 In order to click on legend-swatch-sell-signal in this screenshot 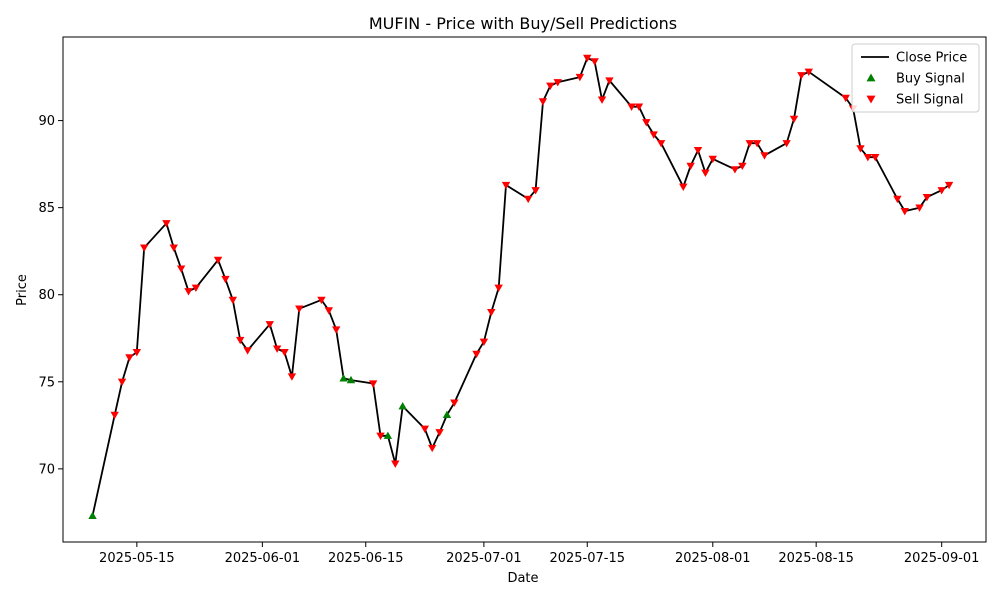, I will do `click(871, 99)`.